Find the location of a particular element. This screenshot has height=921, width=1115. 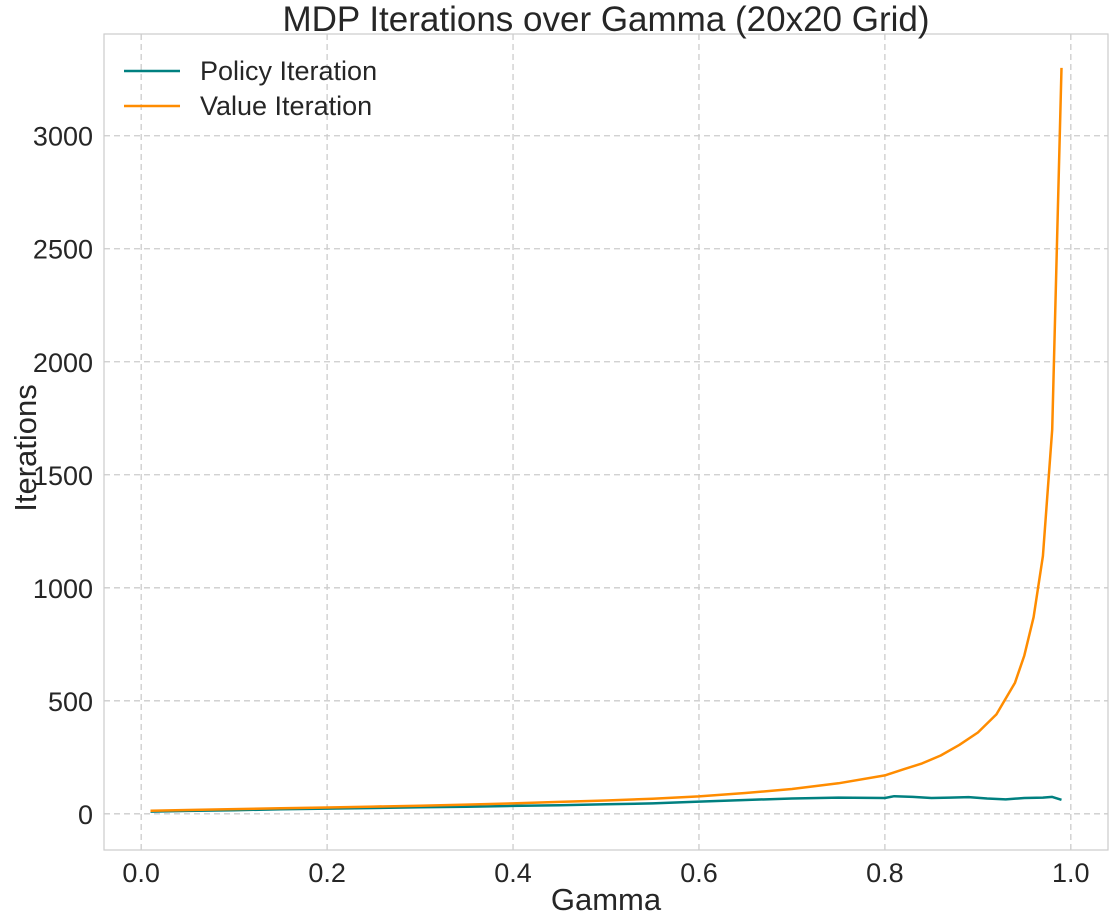

x-tick-label: 0.4 is located at coordinates (513, 873).